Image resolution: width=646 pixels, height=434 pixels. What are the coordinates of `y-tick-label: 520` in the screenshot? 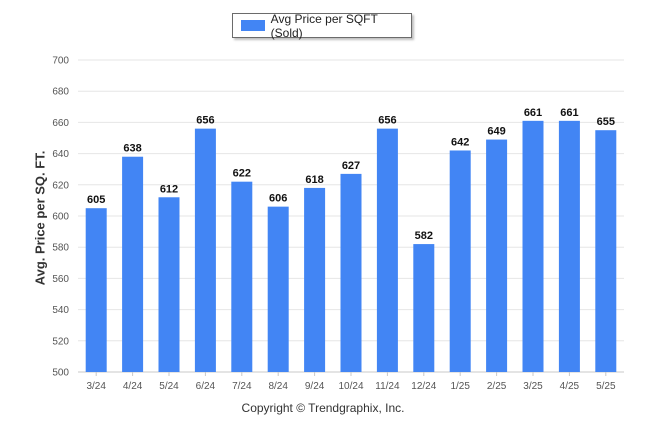 It's located at (60, 341).